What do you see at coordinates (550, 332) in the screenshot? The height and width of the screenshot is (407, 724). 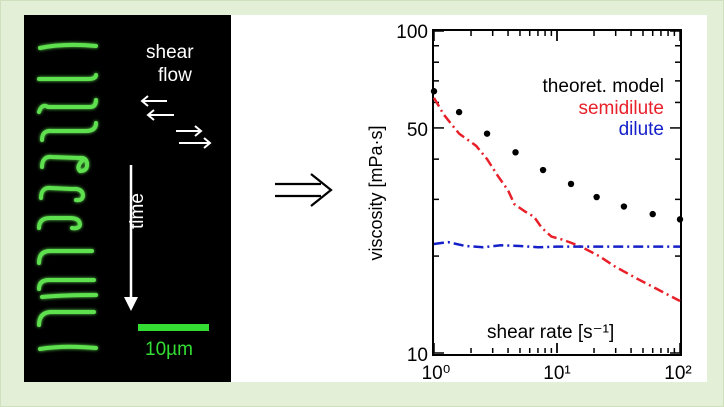 I see `x-axis-label: shear rate [s⁻¹]` at bounding box center [550, 332].